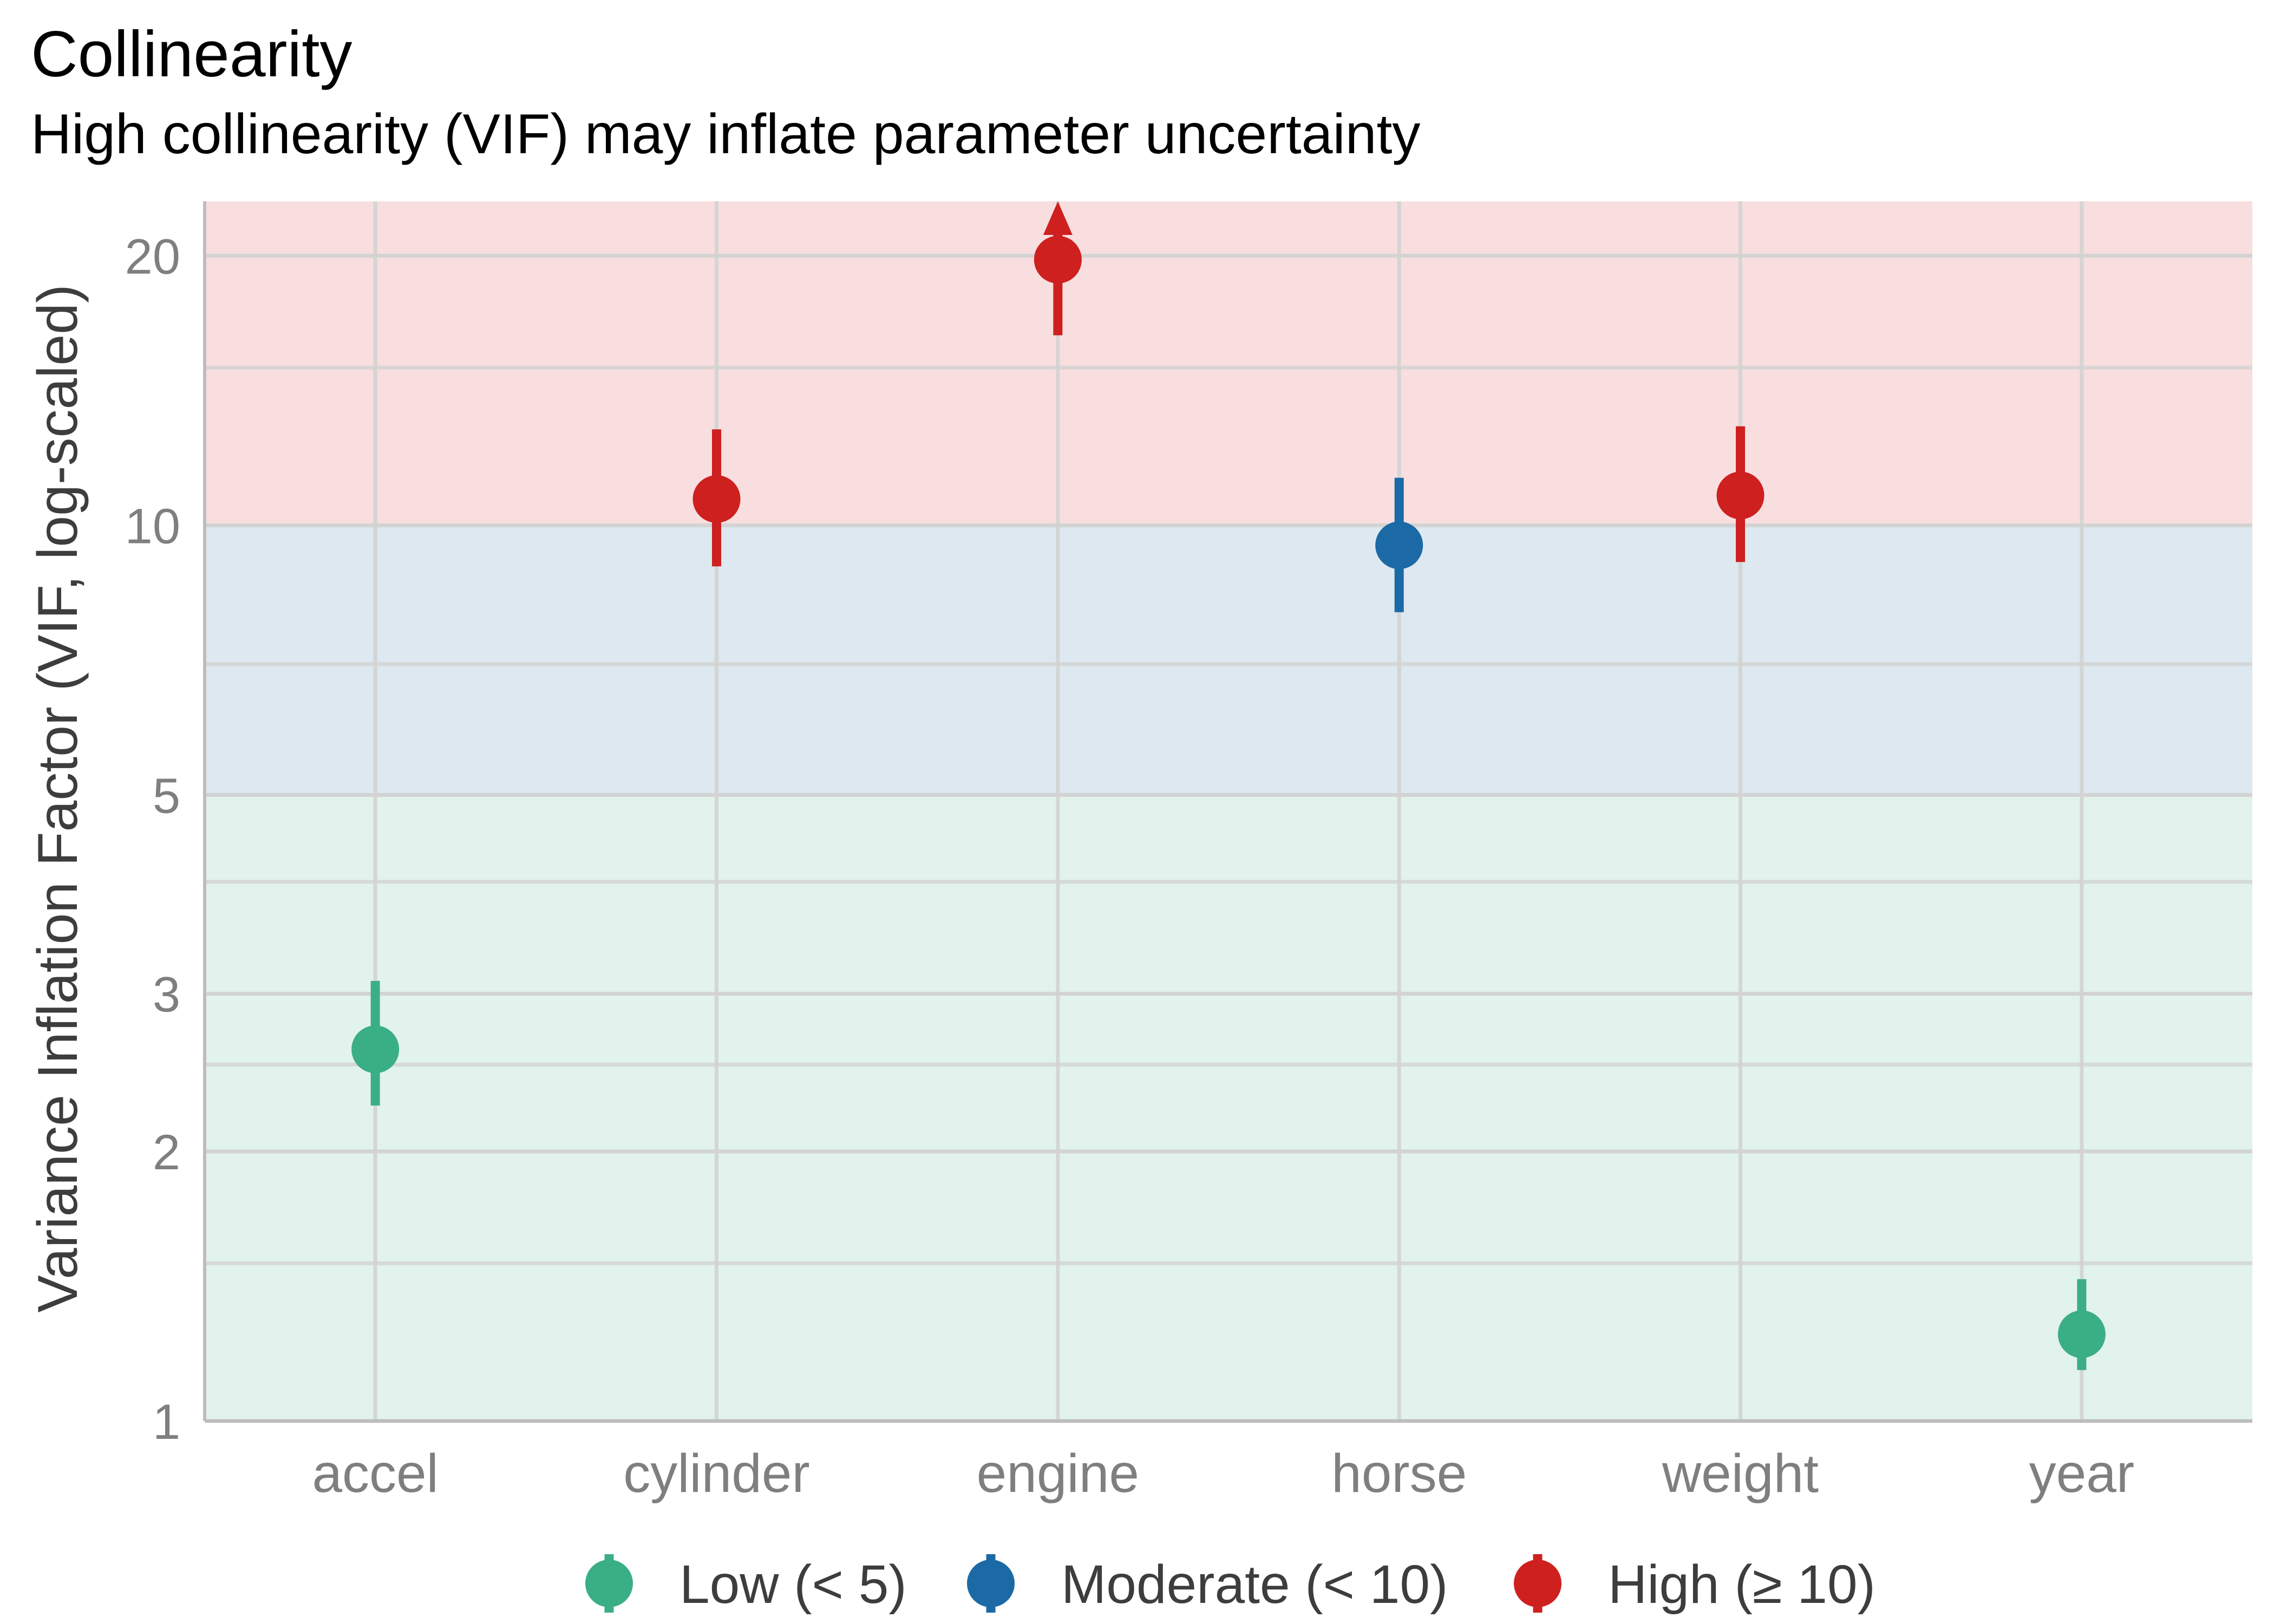 The image size is (2274, 1624). I want to click on legend-item-moderate: Moderate (< 10), so click(1208, 1584).